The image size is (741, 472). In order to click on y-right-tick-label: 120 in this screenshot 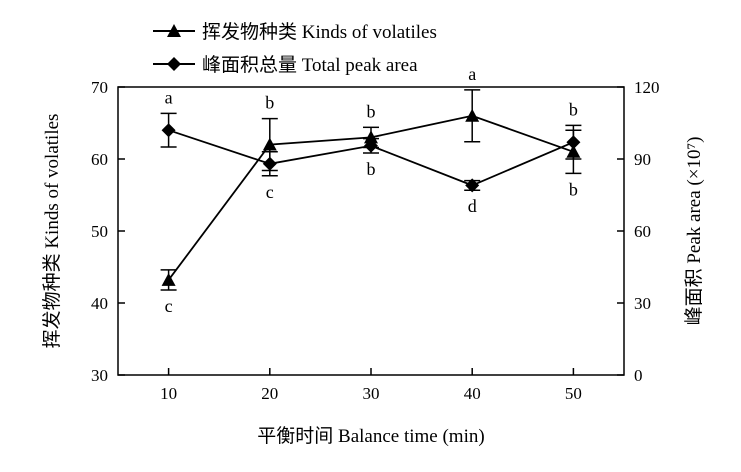, I will do `click(647, 87)`.